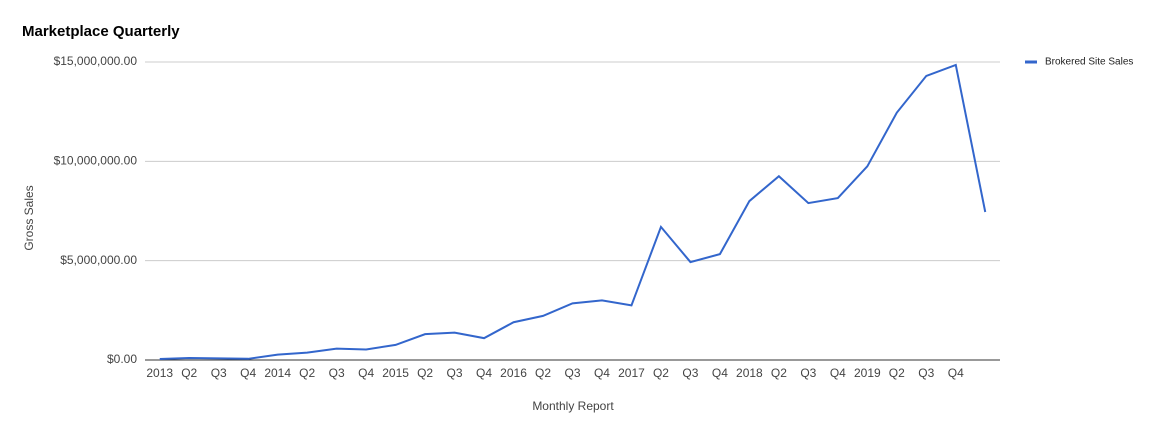 The height and width of the screenshot is (436, 1149). I want to click on y-tick-label: $10,000,000.00, so click(96, 161).